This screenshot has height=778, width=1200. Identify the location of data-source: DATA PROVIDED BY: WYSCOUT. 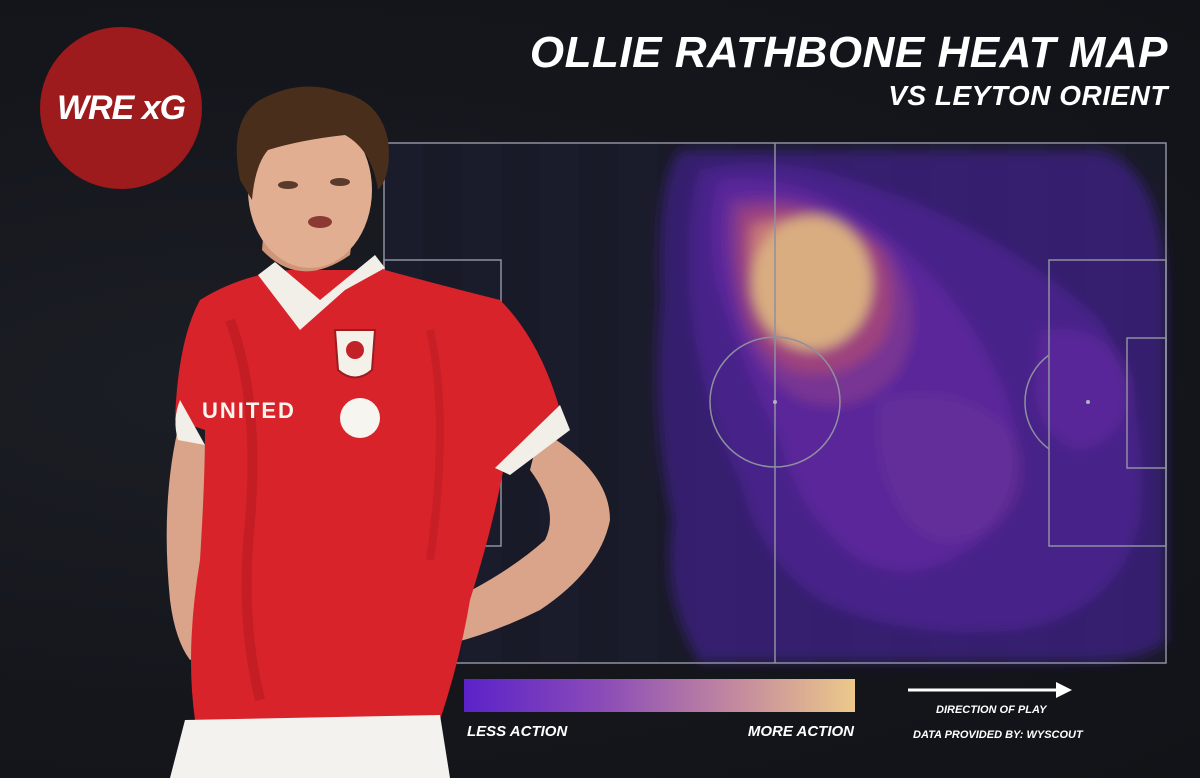
(998, 735).